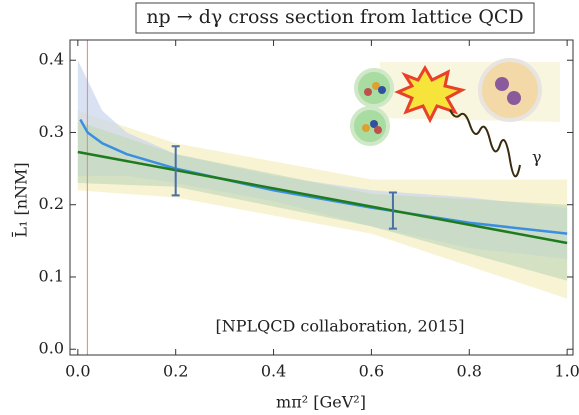 The width and height of the screenshot is (579, 415). I want to click on y-tick-label: 0.1, so click(51, 275).